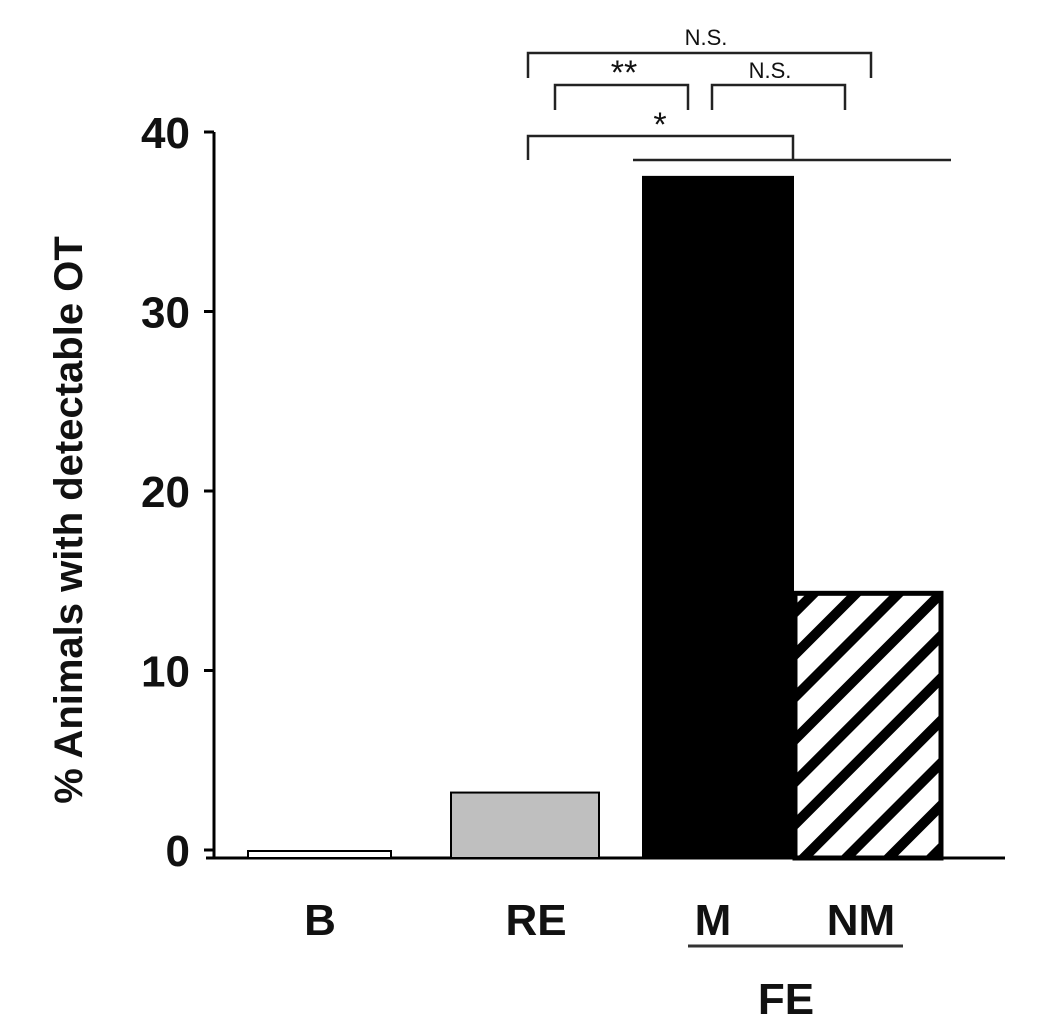 The width and height of the screenshot is (1050, 1034). I want to click on bracket-m-nm, so click(778, 96).